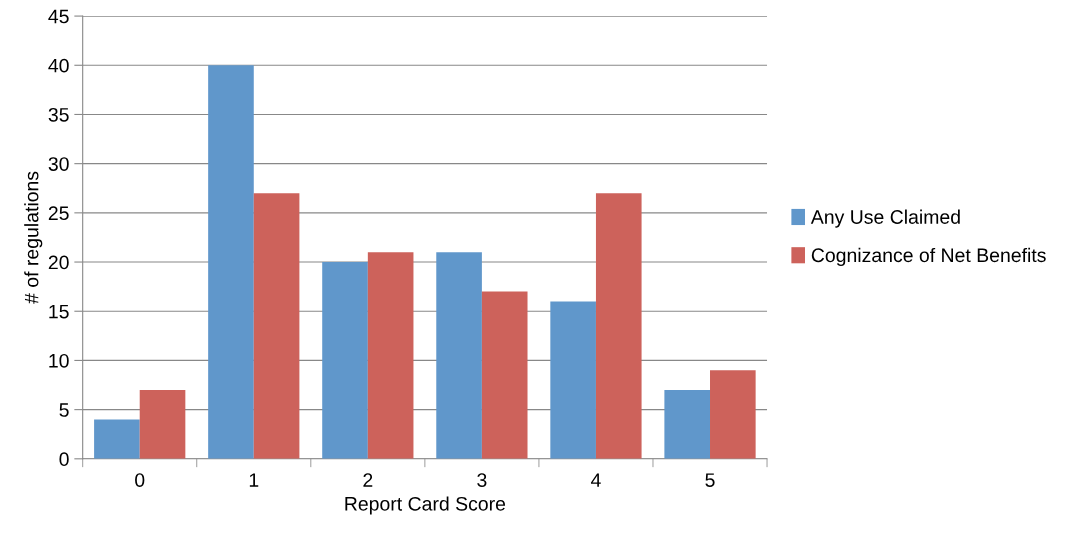 The width and height of the screenshot is (1088, 536). Describe the element at coordinates (140, 480) in the screenshot. I see `x-tick-label: 0` at that location.